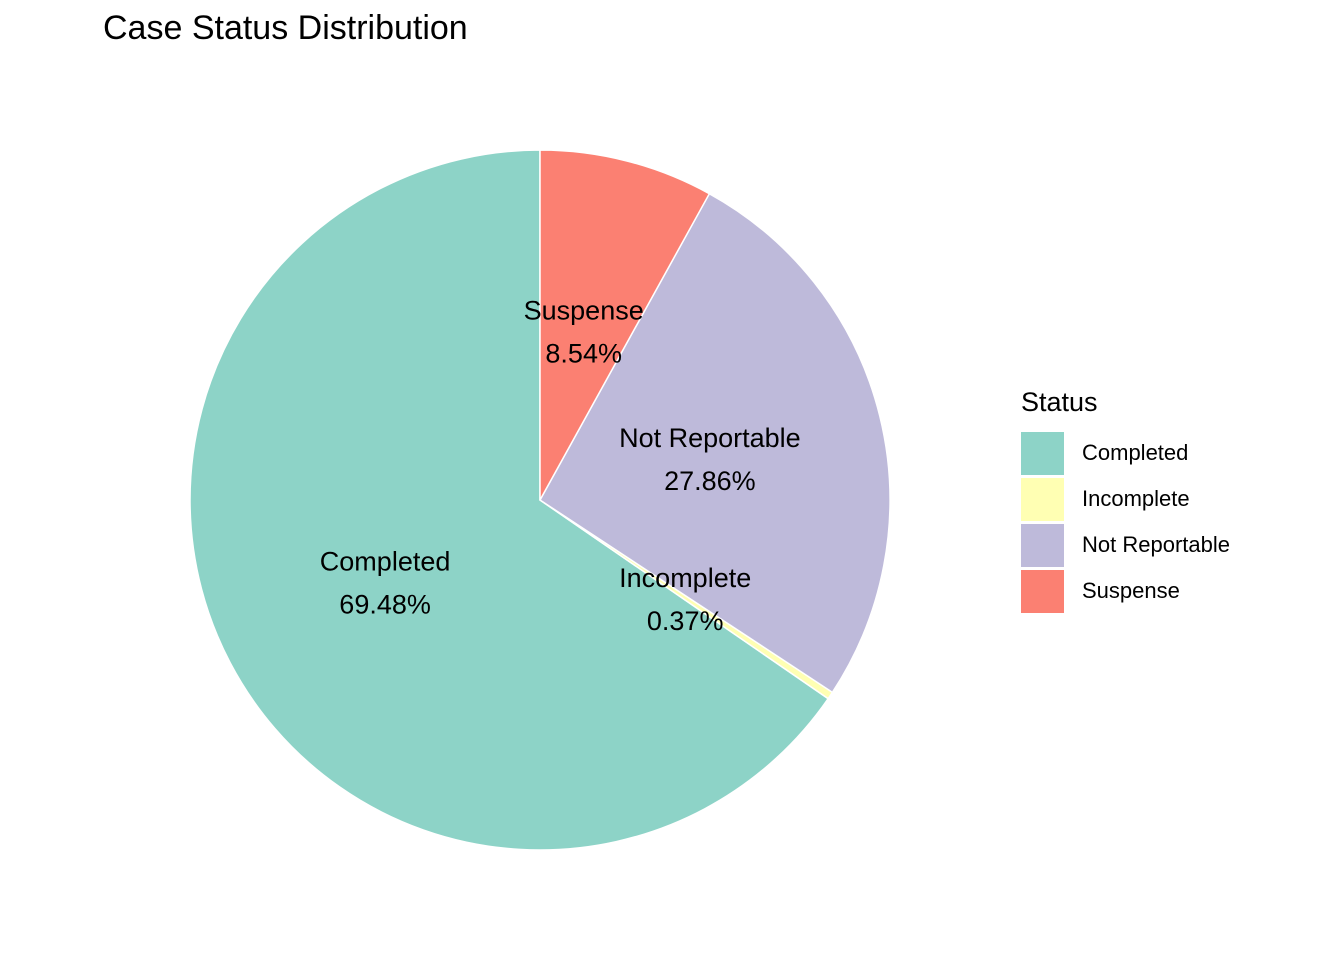 This screenshot has width=1344, height=960. What do you see at coordinates (584, 311) in the screenshot?
I see `slice-label-suspense: Suspense` at bounding box center [584, 311].